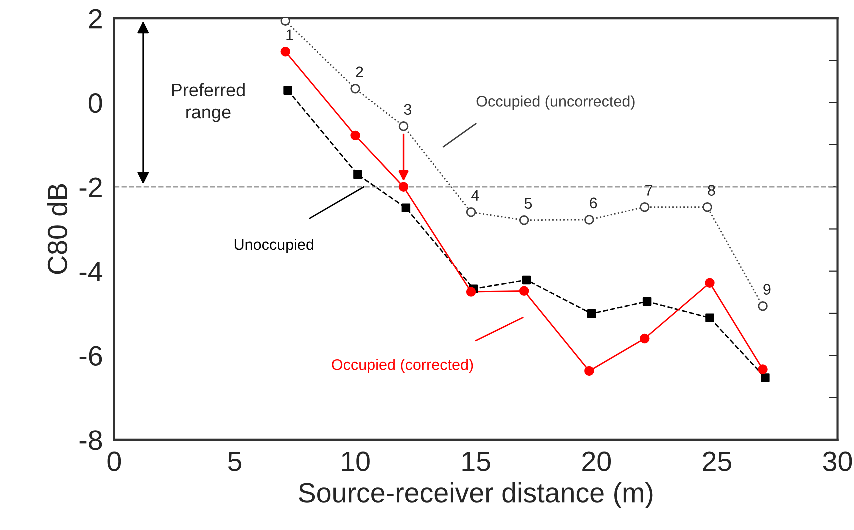 This screenshot has width=854, height=530. I want to click on x-tick-label: 20, so click(597, 462).